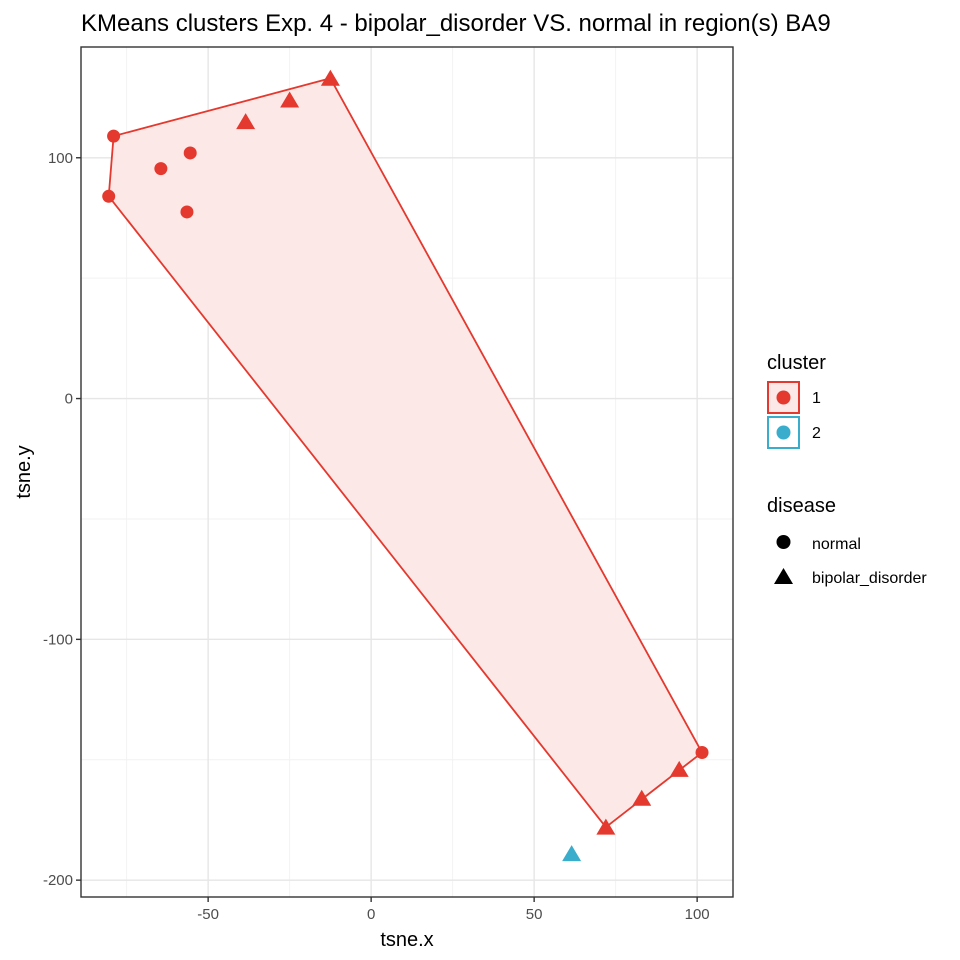  What do you see at coordinates (62, 519) in the screenshot?
I see `y-axis-ticks: -200 -100 0 100` at bounding box center [62, 519].